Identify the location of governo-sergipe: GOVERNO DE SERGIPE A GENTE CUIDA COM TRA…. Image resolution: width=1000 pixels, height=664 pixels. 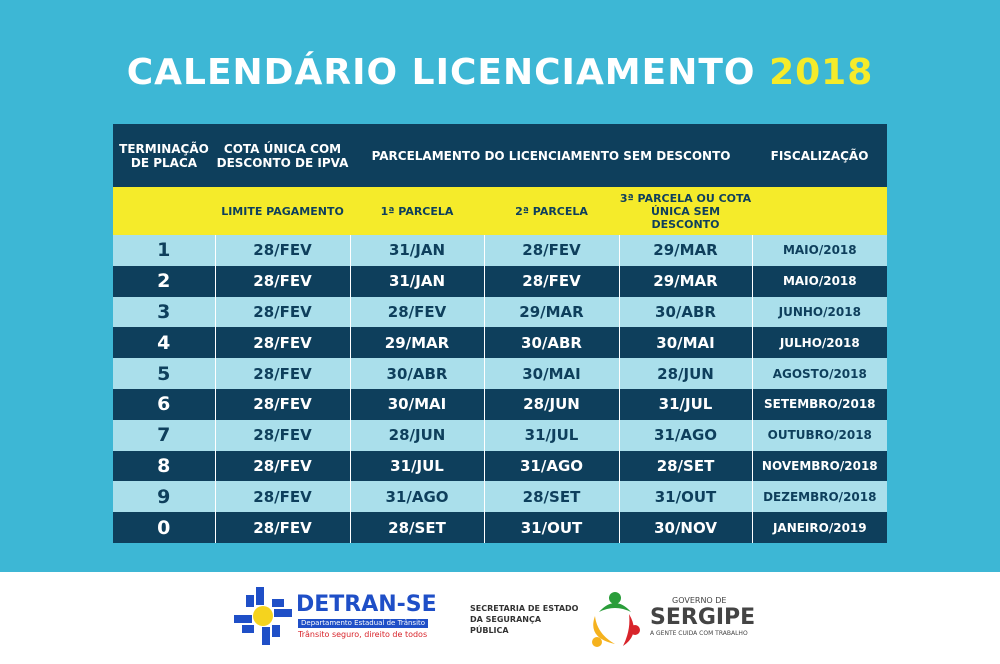
(702, 617).